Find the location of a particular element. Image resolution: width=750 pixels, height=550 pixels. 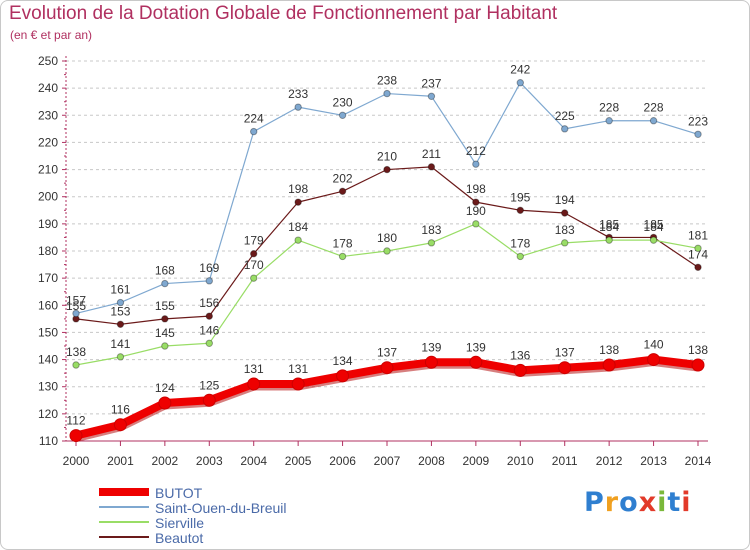

legend-label: Beautot is located at coordinates (179, 538).